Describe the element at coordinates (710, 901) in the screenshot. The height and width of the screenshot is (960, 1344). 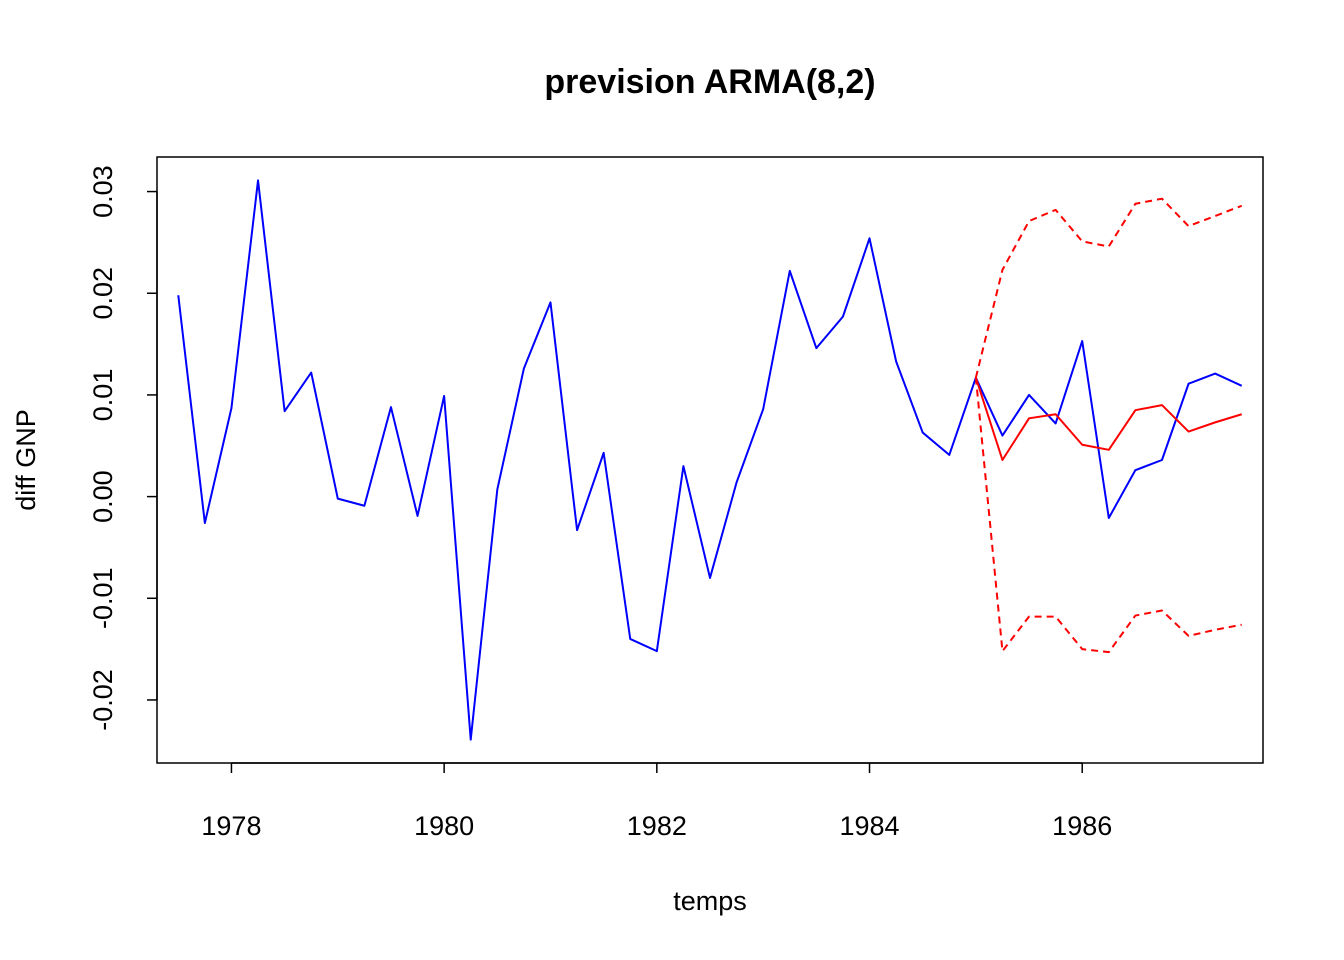
I see `x-axis-label: temps` at that location.